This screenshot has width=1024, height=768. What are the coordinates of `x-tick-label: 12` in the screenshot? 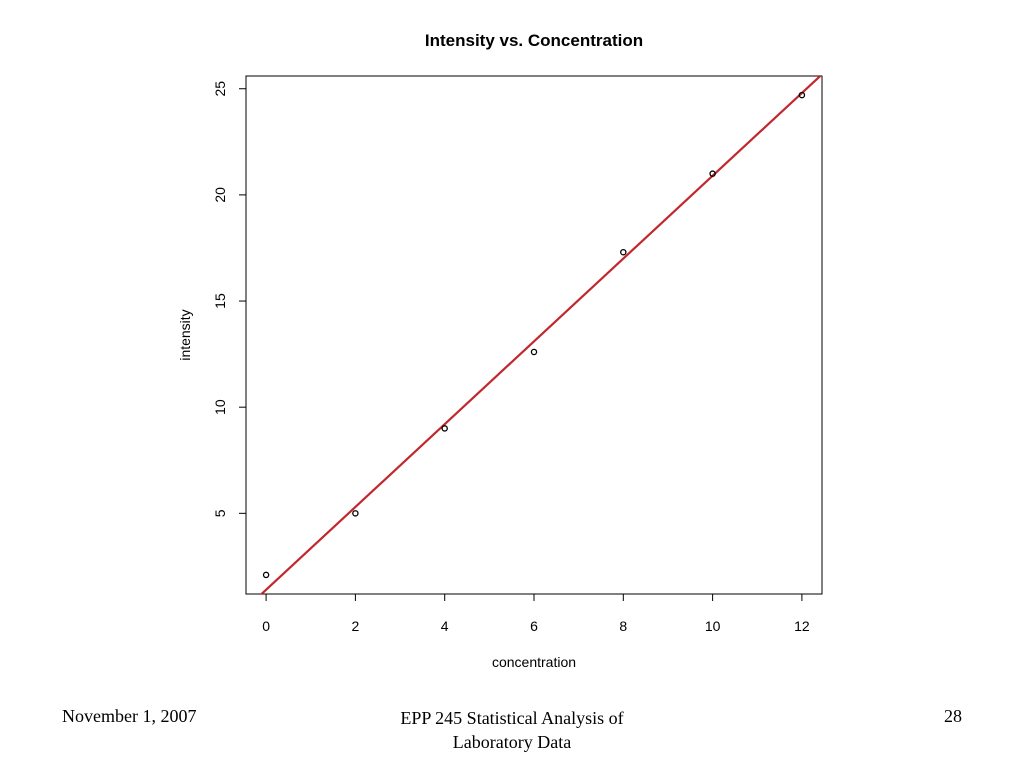 It's located at (802, 626).